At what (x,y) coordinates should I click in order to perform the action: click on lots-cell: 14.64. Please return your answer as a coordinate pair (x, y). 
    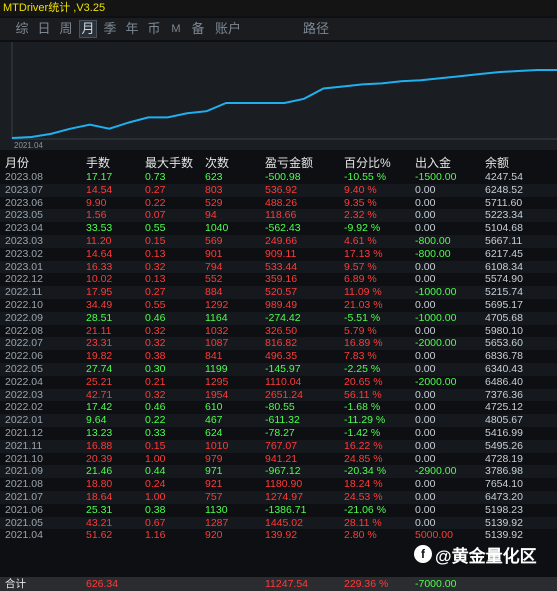
    Looking at the image, I should click on (99, 253).